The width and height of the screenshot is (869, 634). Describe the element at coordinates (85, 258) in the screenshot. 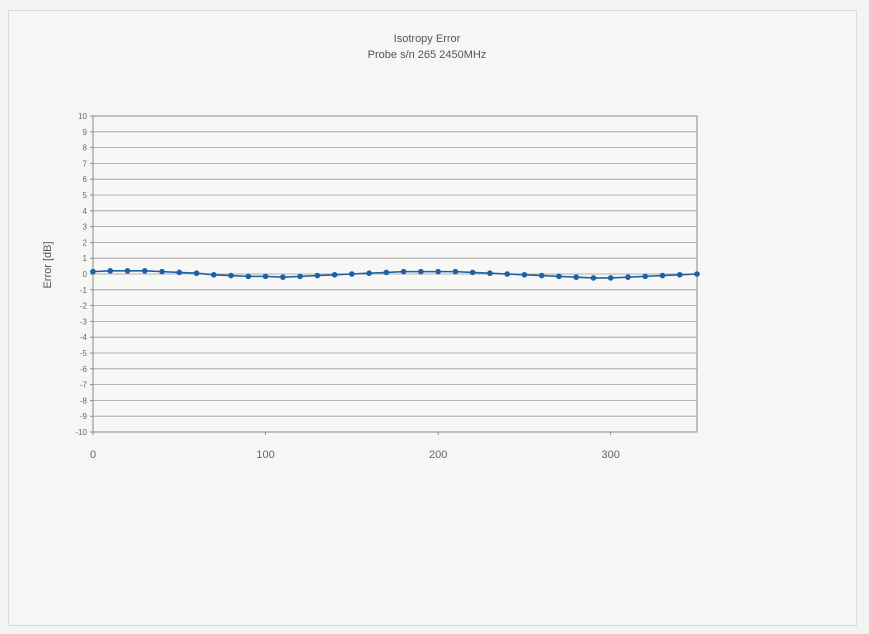

I see `y-tick-label: 1` at that location.